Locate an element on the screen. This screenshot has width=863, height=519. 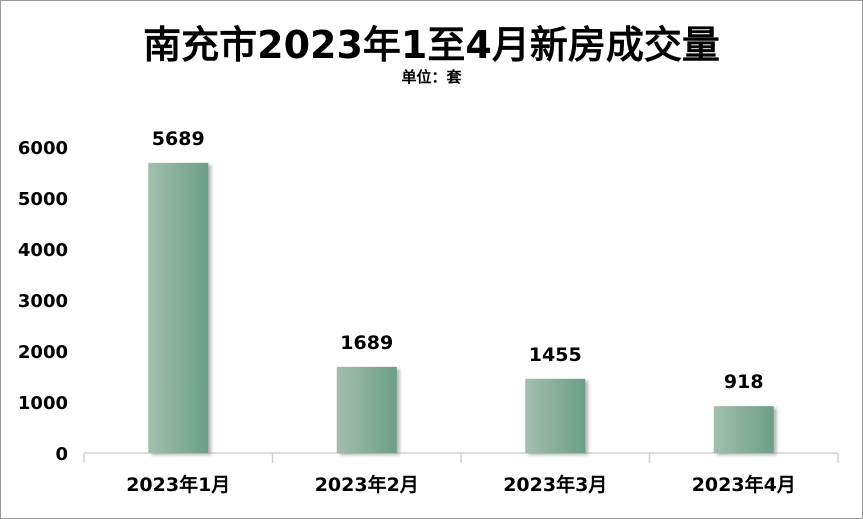
data-label: 1689 is located at coordinates (366, 343).